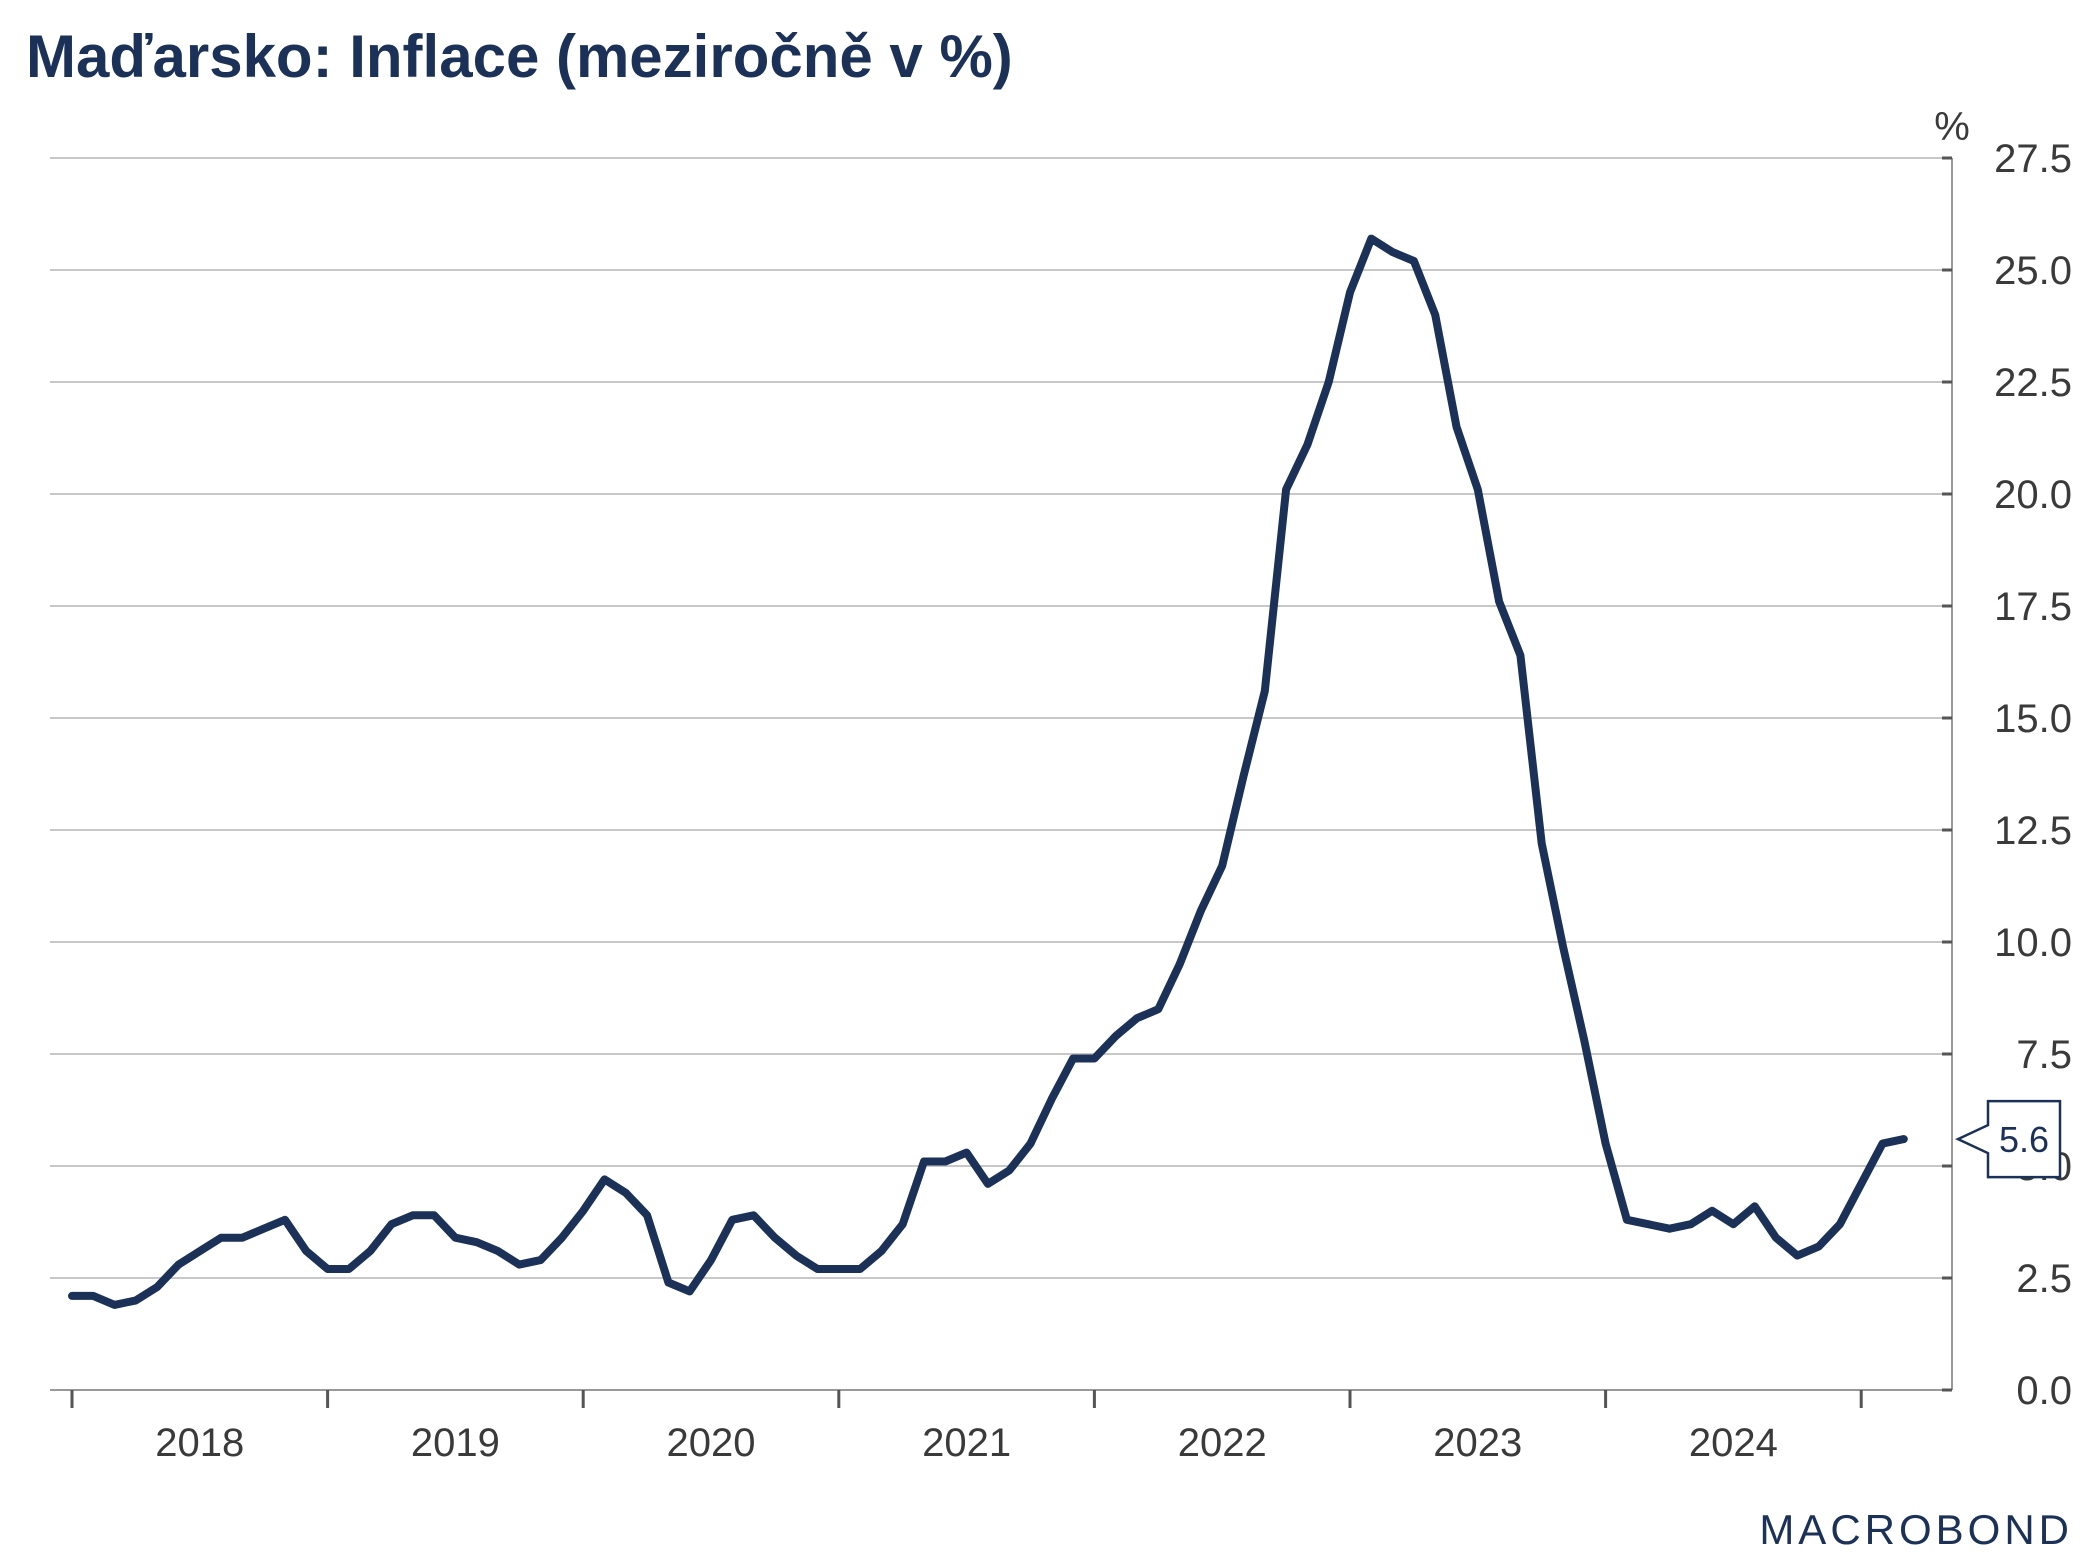  What do you see at coordinates (2044, 1391) in the screenshot?
I see `y-tick-label: 0.0` at bounding box center [2044, 1391].